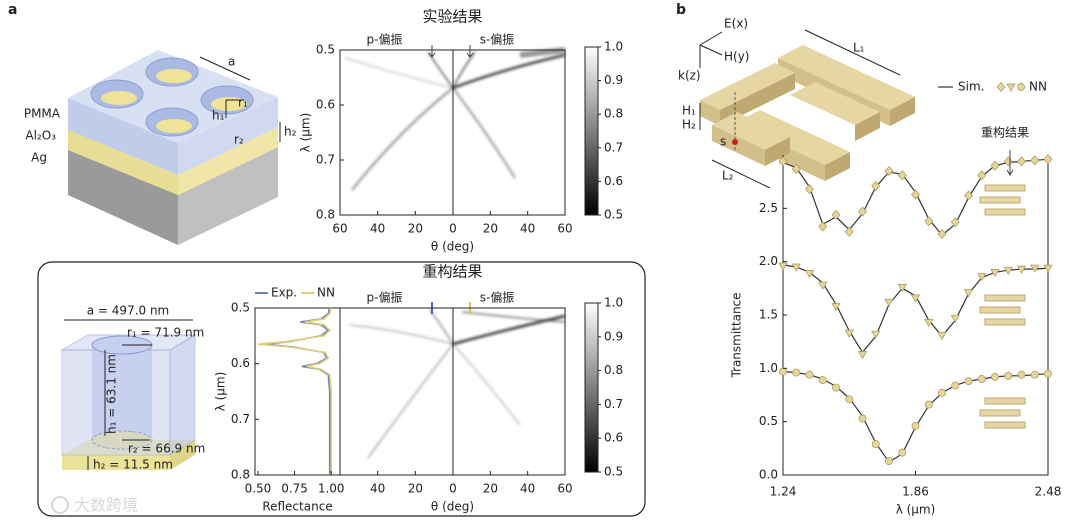  I want to click on label: r₂, so click(239, 140).